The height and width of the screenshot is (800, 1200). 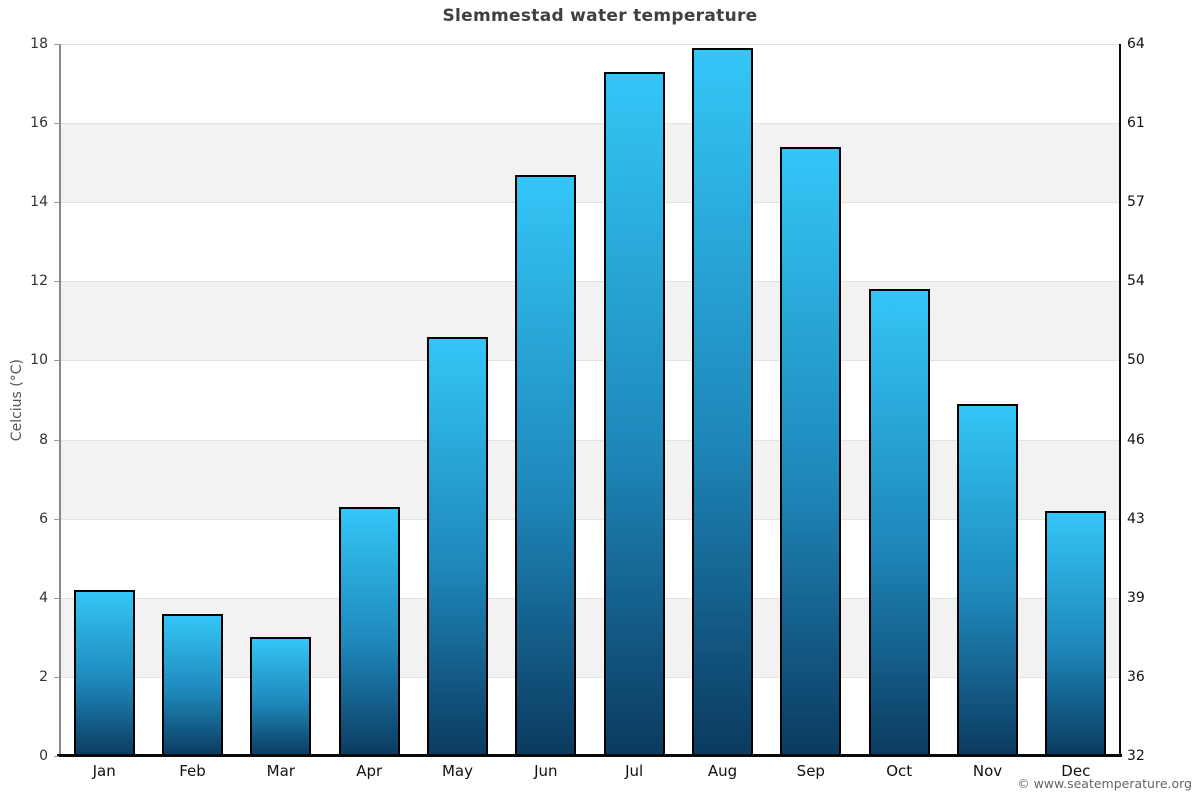 What do you see at coordinates (899, 771) in the screenshot?
I see `x-tick-label-oct: Oct` at bounding box center [899, 771].